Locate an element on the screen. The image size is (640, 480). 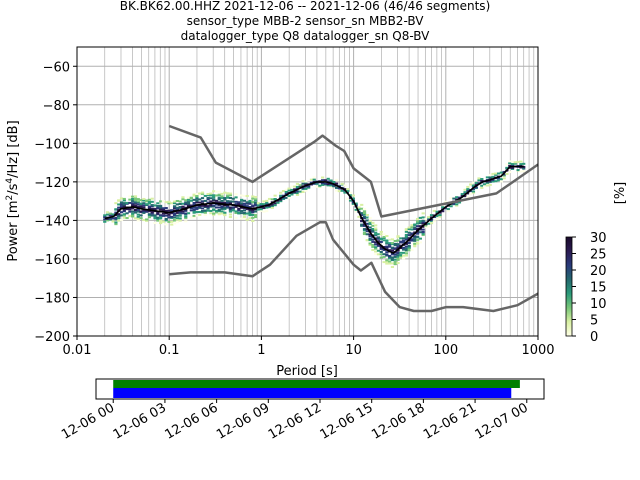
colorbar-label: [%] is located at coordinates (620, 193).